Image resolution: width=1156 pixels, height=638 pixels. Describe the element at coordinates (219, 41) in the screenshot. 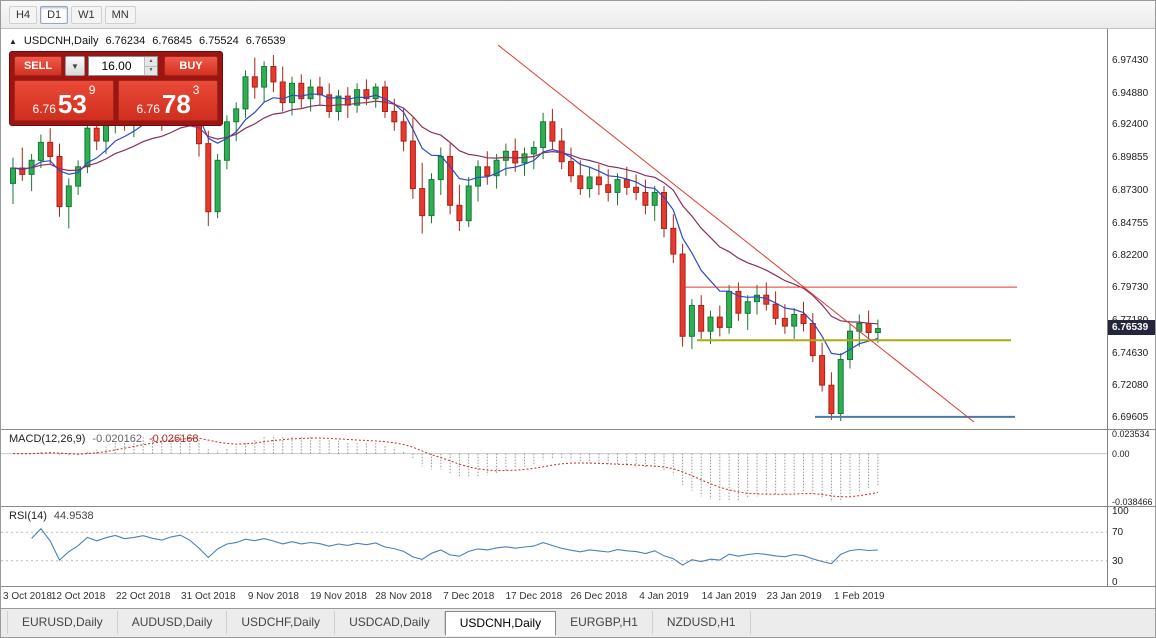

I see `ohlc-low: 6.75524` at that location.